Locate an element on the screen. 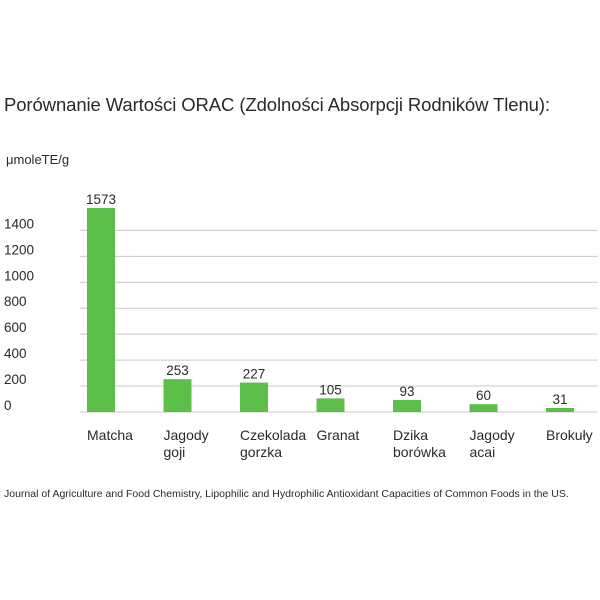 The height and width of the screenshot is (600, 600). y-tick-label: 0 is located at coordinates (8, 405).